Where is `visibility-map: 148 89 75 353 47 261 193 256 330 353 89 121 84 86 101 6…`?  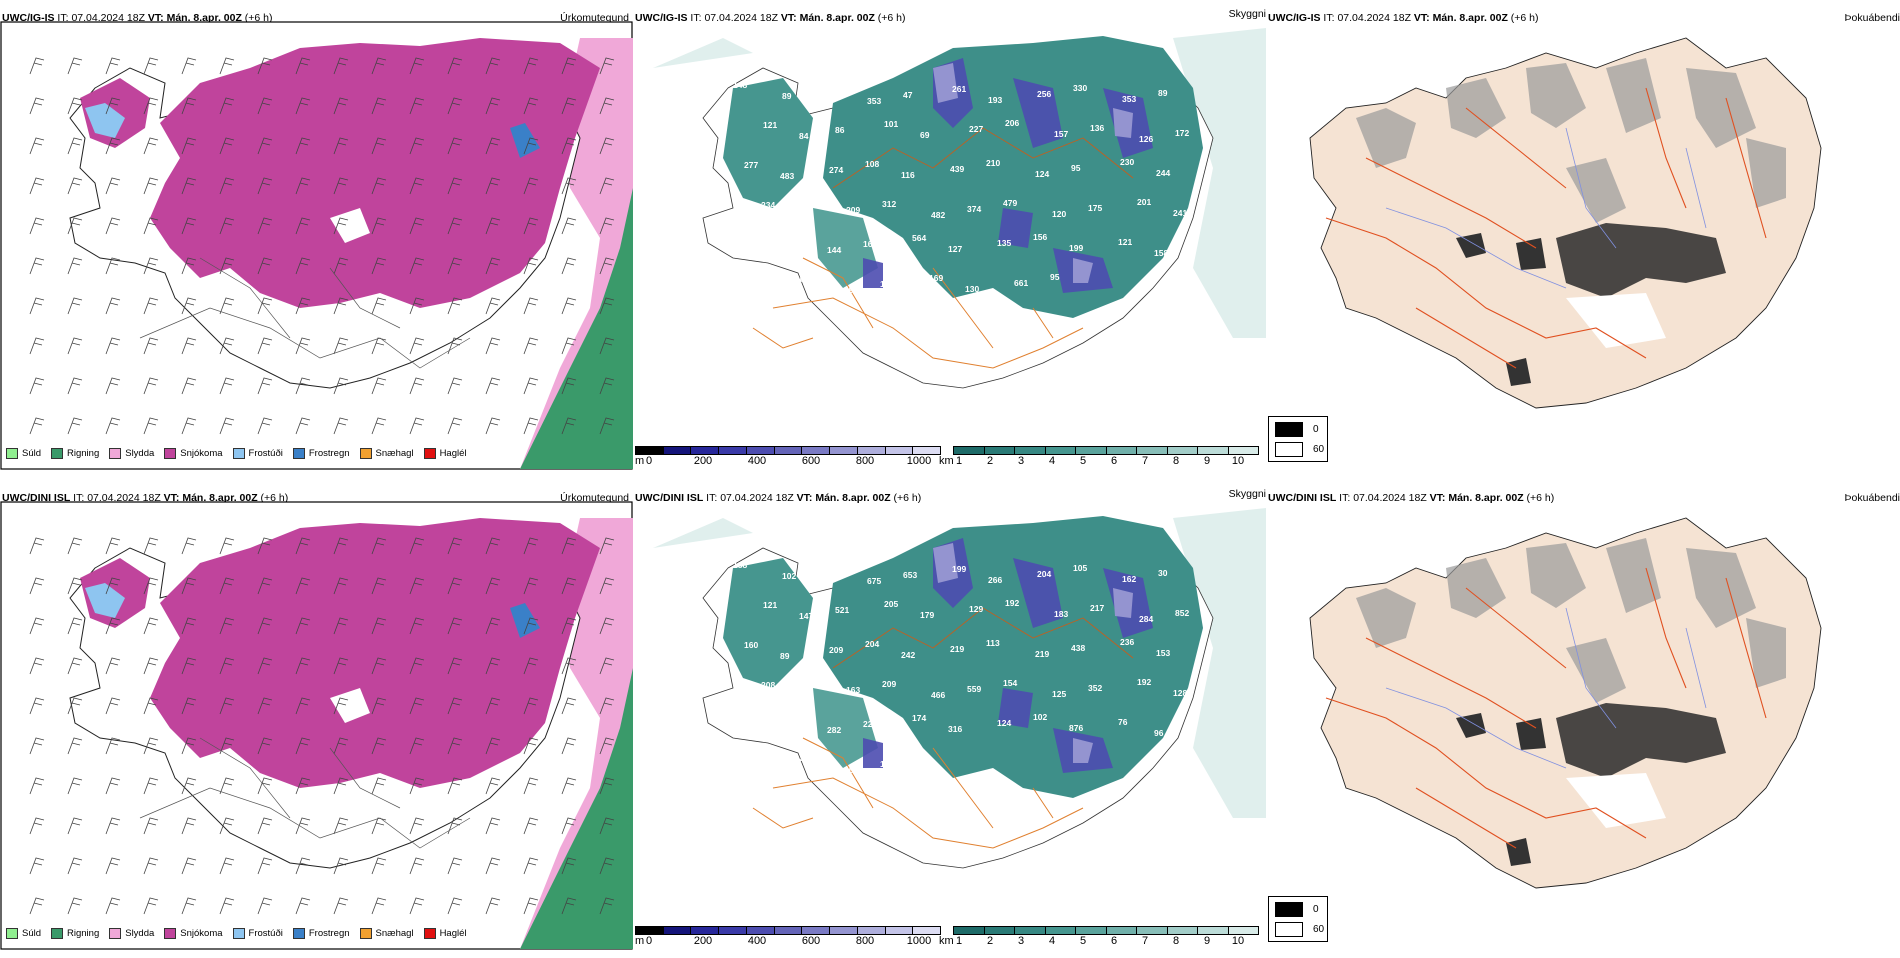
visibility-map: 148 89 75 353 47 261 193 256 330 353 89 121 84 86 101 6… is located at coordinates (959, 208).